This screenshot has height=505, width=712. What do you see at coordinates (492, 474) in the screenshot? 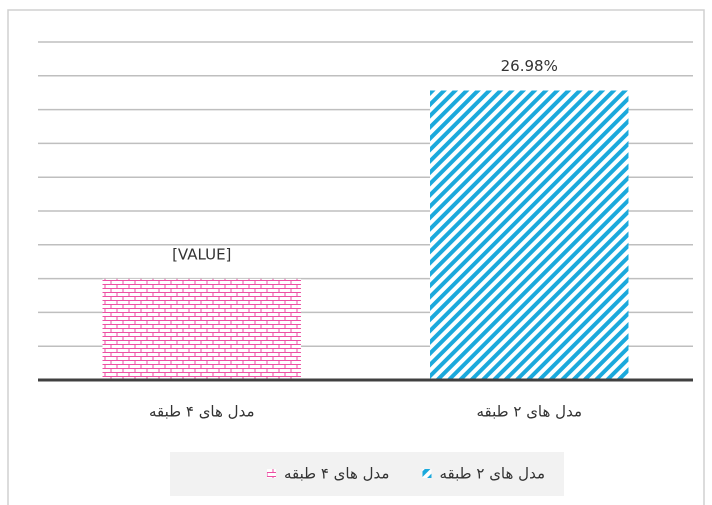
I see `legend-label: مدل های ۲ طبقه` at bounding box center [492, 474].